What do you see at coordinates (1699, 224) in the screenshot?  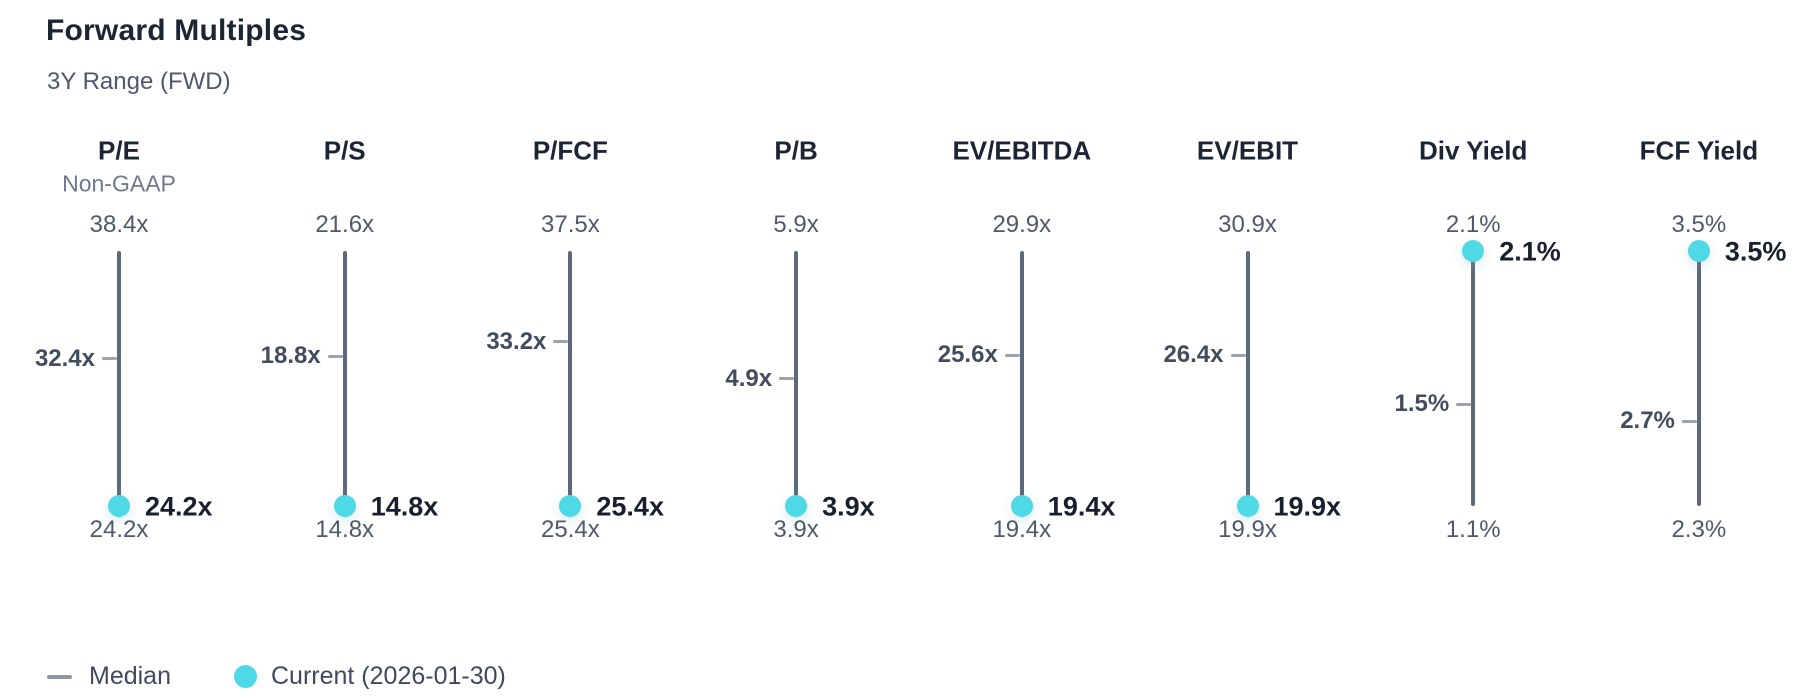 I see `range-max-label: 3.5%` at bounding box center [1699, 224].